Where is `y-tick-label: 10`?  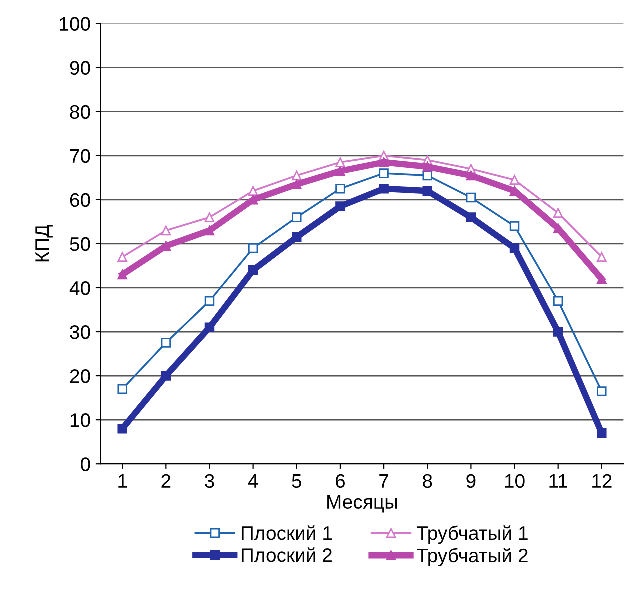
y-tick-label: 10 is located at coordinates (80, 421).